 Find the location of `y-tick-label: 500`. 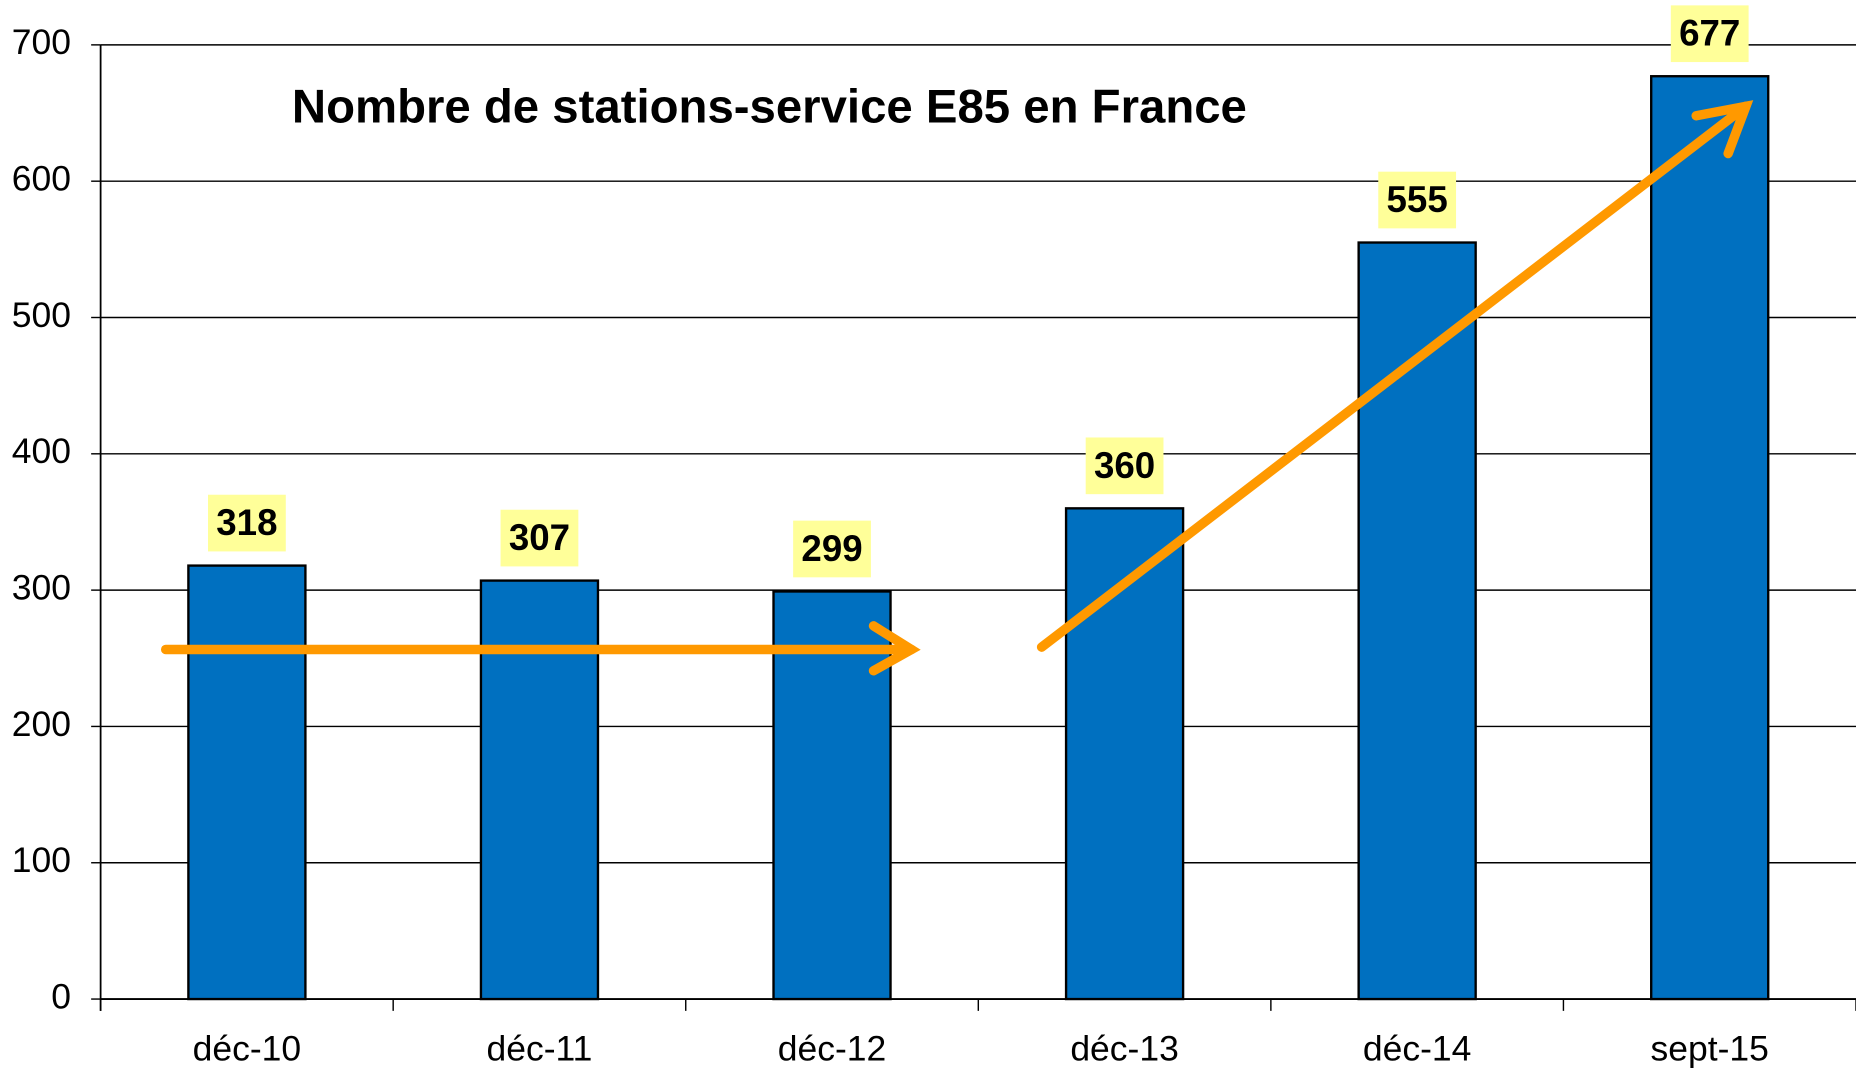

y-tick-label: 500 is located at coordinates (41, 315).